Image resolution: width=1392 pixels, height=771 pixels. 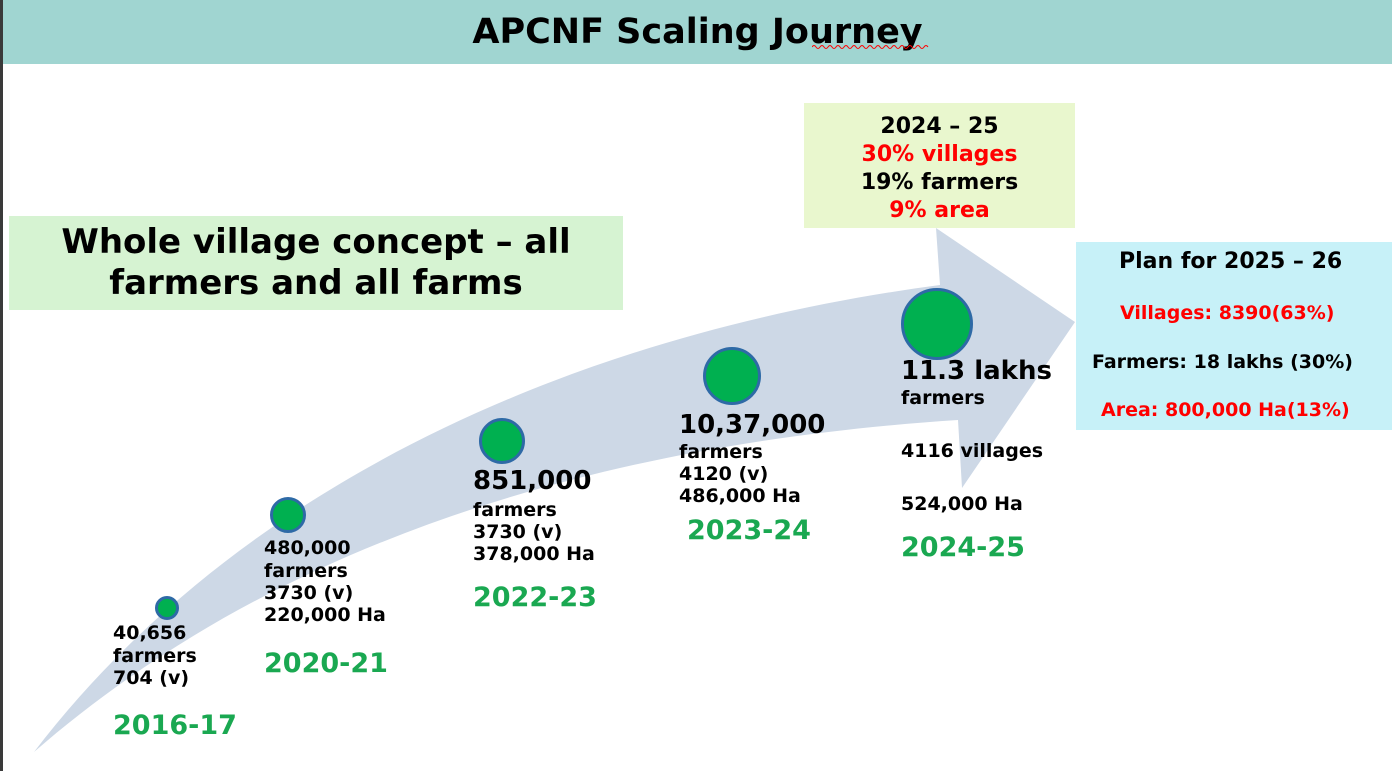 What do you see at coordinates (724, 474) in the screenshot?
I see `milestone-villages: 4120 (v)` at bounding box center [724, 474].